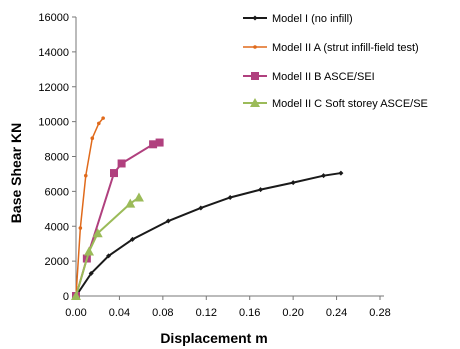  Describe the element at coordinates (350, 104) in the screenshot. I see `legend-label: Model II C Soft storey ASCE/SE` at that location.